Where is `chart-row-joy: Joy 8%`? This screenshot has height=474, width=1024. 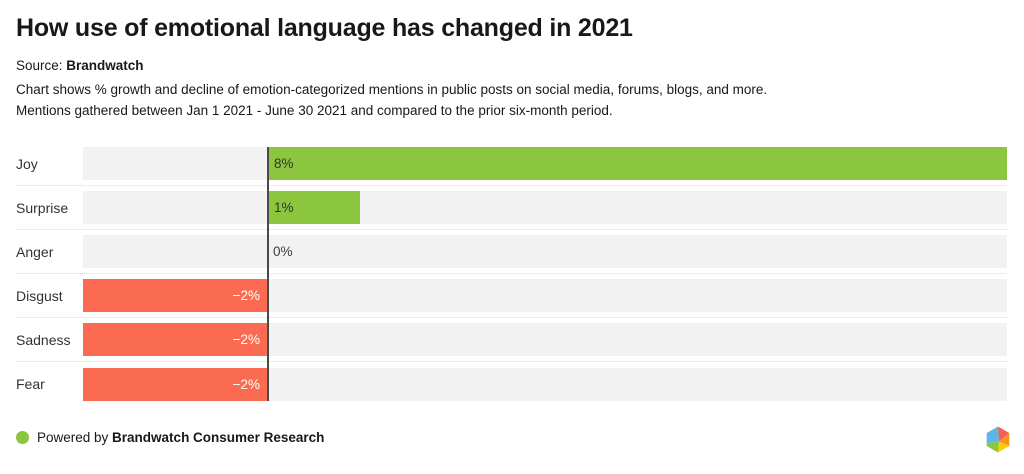
chart-row-joy: Joy 8% is located at coordinates (511, 164).